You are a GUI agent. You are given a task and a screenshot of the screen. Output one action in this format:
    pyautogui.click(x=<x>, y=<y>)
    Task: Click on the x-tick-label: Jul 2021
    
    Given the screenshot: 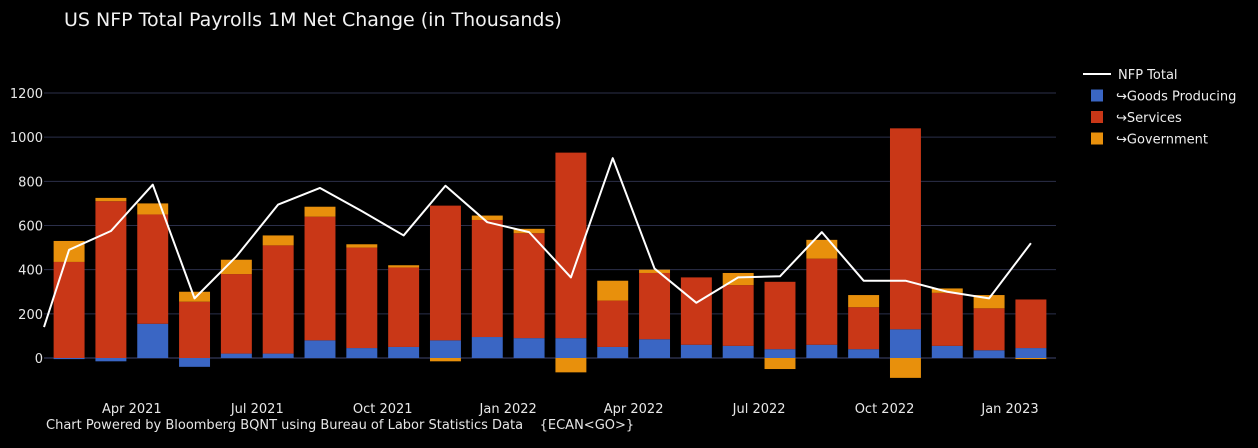 What is the action you would take?
    pyautogui.click(x=257, y=409)
    